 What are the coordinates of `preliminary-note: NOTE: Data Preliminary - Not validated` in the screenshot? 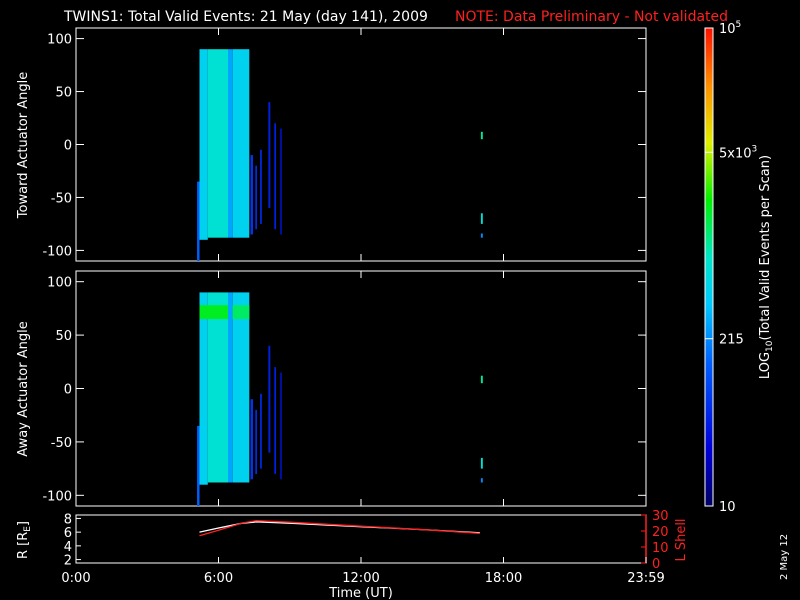 It's located at (591, 17).